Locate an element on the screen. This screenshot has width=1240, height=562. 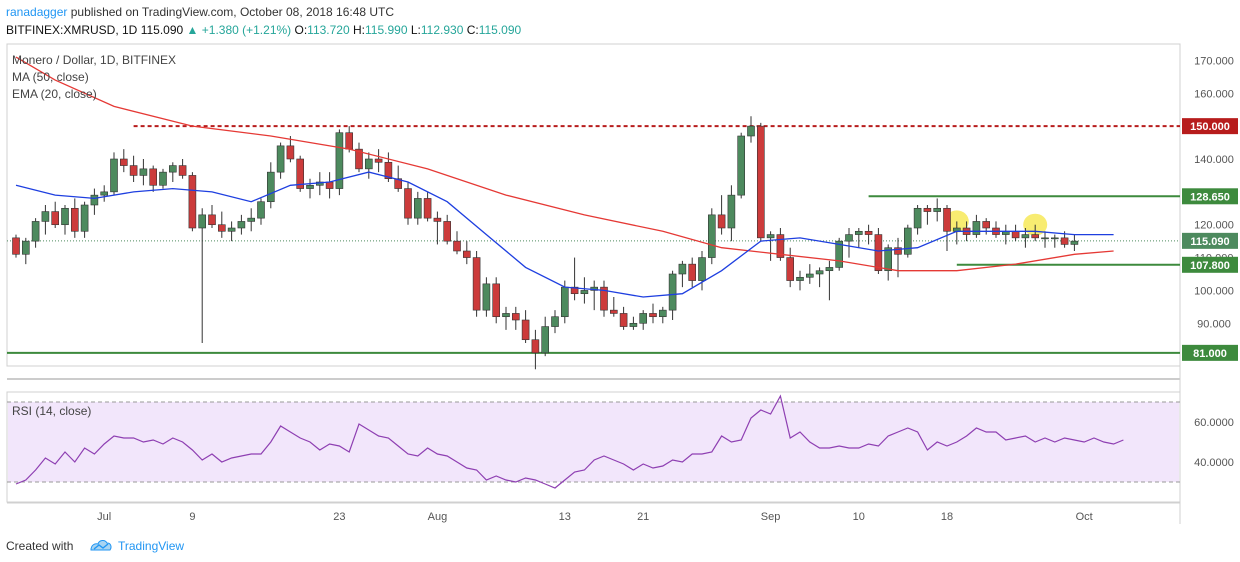
tradingview-link: TradingView is located at coordinates (151, 546).